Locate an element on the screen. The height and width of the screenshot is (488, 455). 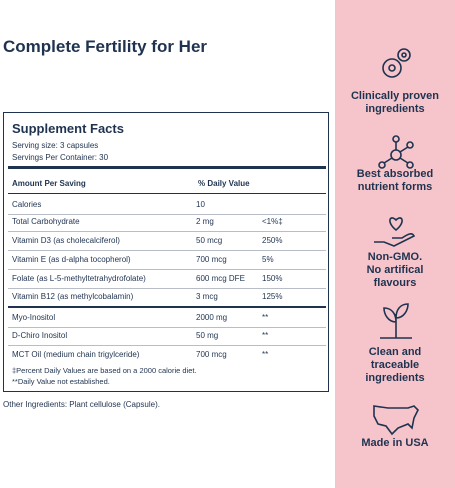
feature-text: Best absorbed is located at coordinates (395, 174).